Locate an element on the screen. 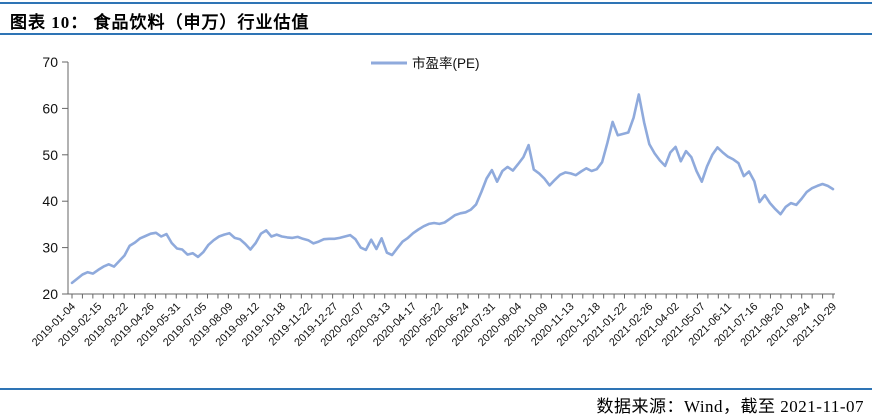 The height and width of the screenshot is (419, 872). legend-label: 市盈率(PE) is located at coordinates (446, 63).